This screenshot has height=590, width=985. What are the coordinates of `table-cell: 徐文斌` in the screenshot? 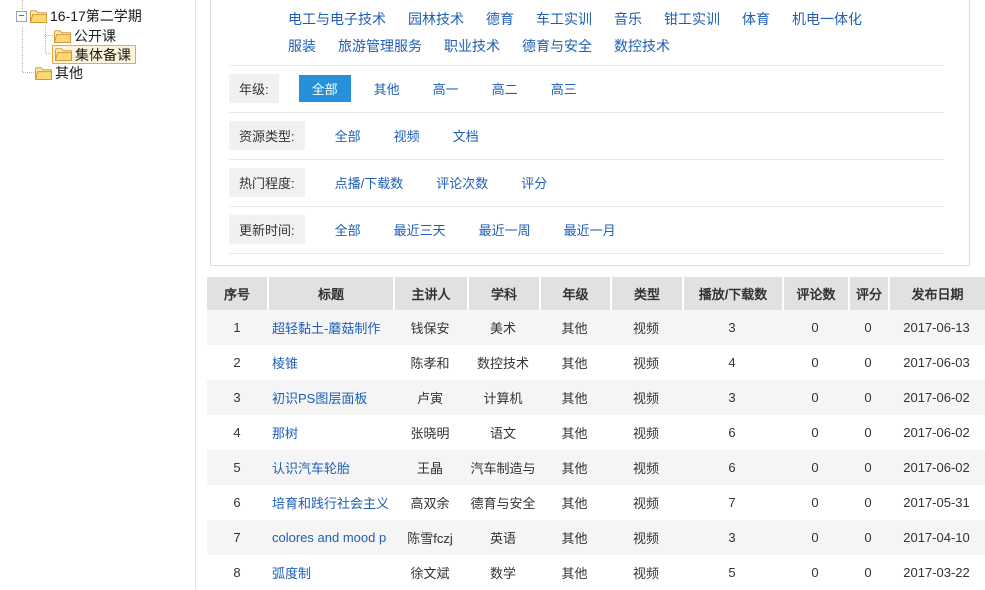 It's located at (430, 573).